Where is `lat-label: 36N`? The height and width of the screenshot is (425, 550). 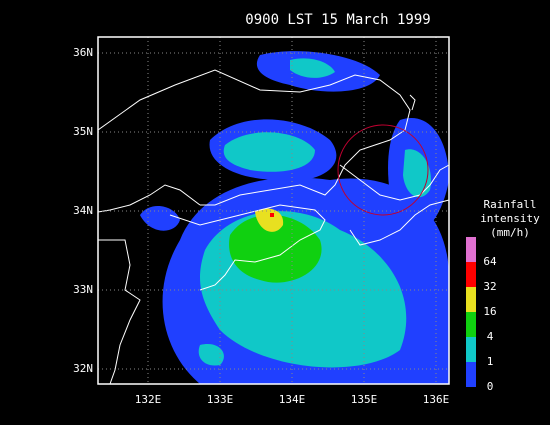 lat-label: 36N is located at coordinates (83, 52).